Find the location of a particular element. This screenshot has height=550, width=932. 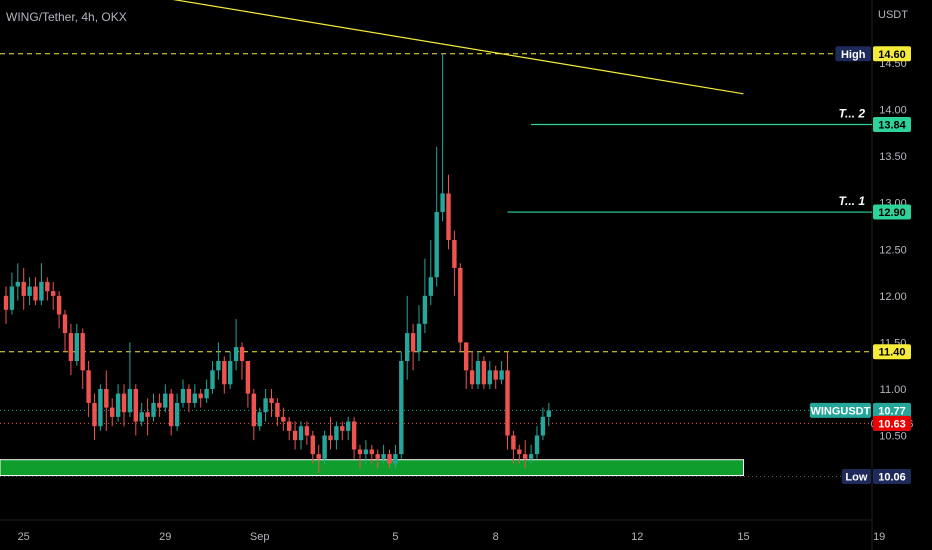

price-tag-label: High is located at coordinates (853, 55).